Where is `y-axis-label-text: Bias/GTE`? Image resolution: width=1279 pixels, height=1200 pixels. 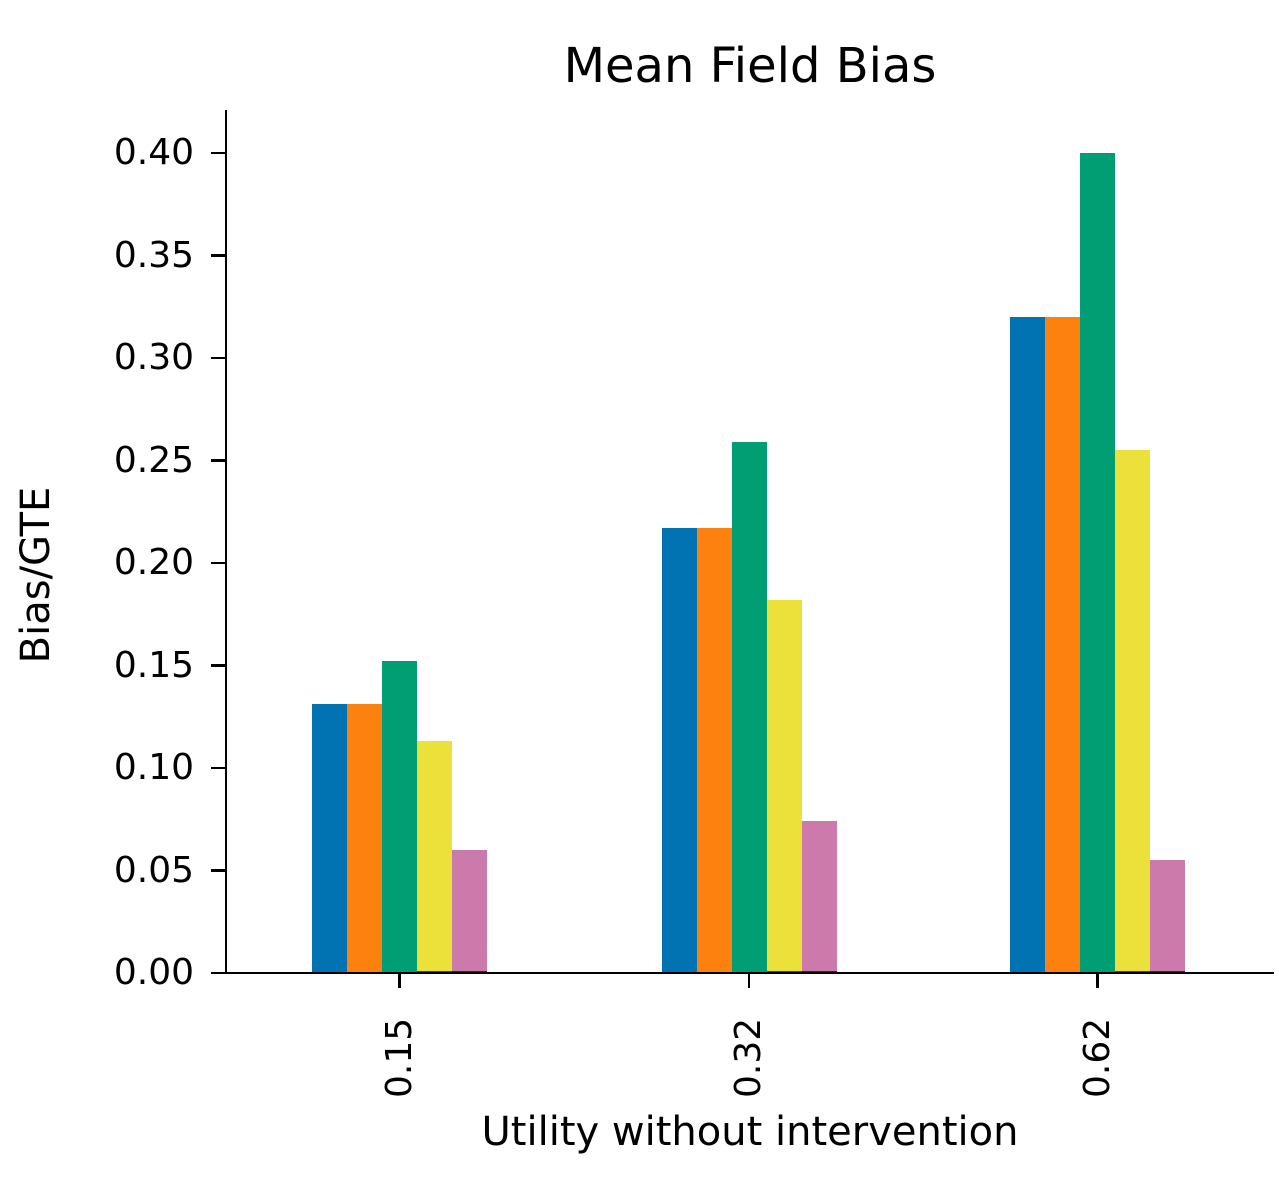
y-axis-label-text: Bias/GTE is located at coordinates (36, 575).